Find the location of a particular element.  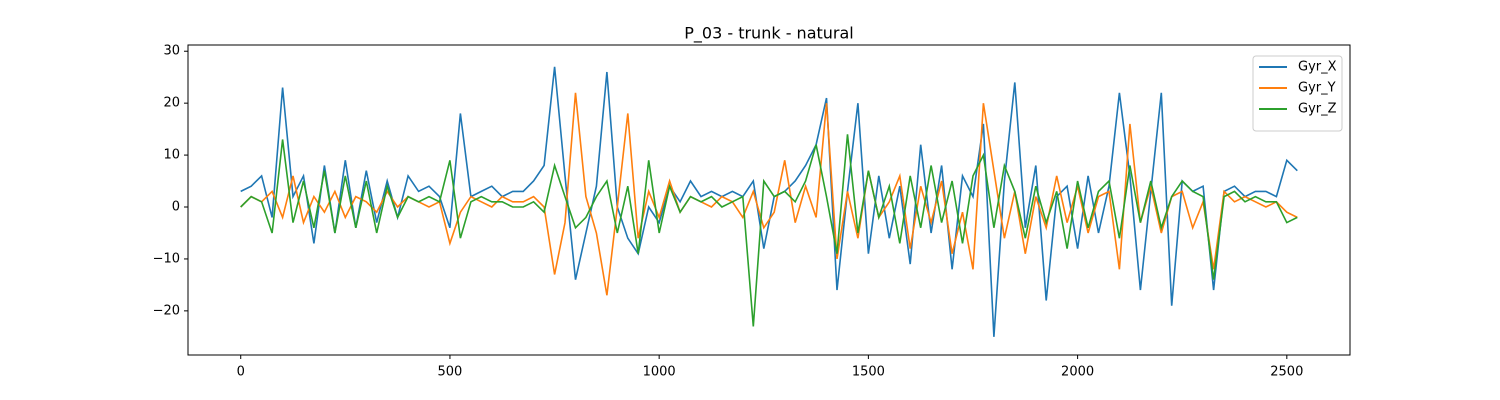

legend-label: Gyr_X is located at coordinates (1317, 67).